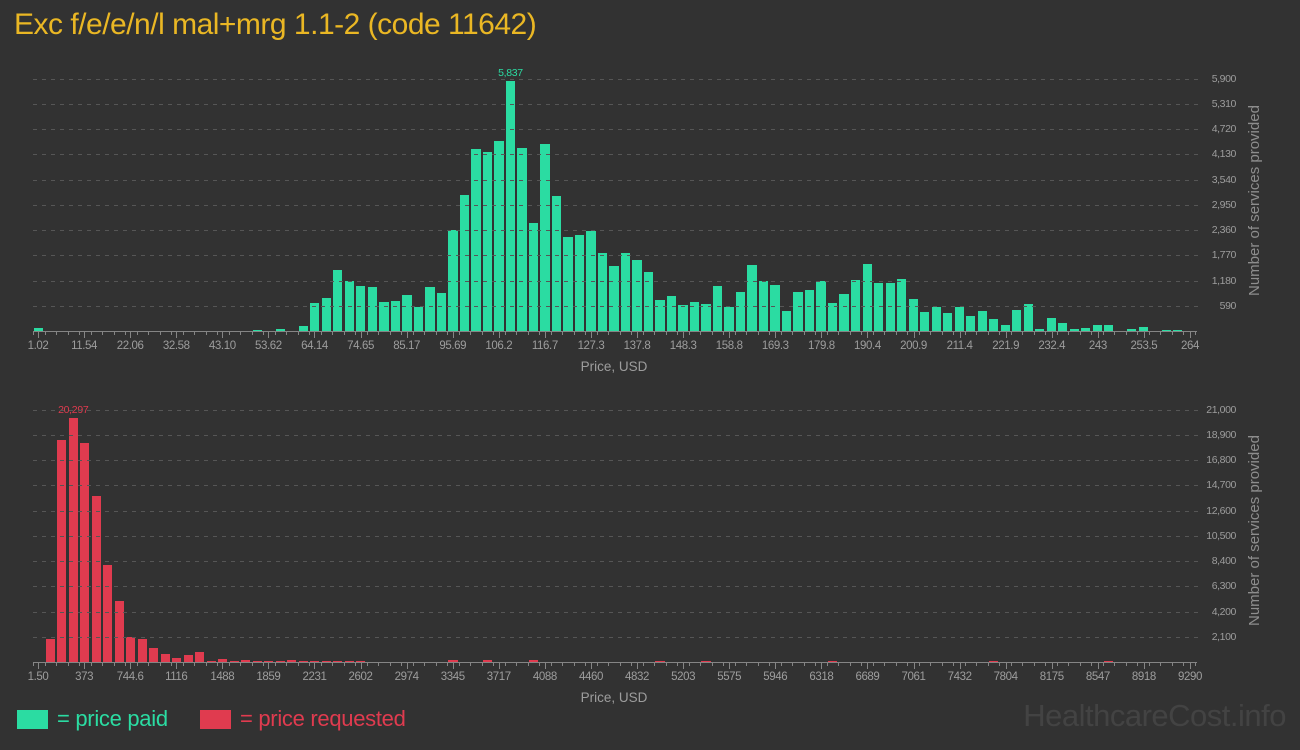  I want to click on x-axis-tick-label: 53.62, so click(268, 346).